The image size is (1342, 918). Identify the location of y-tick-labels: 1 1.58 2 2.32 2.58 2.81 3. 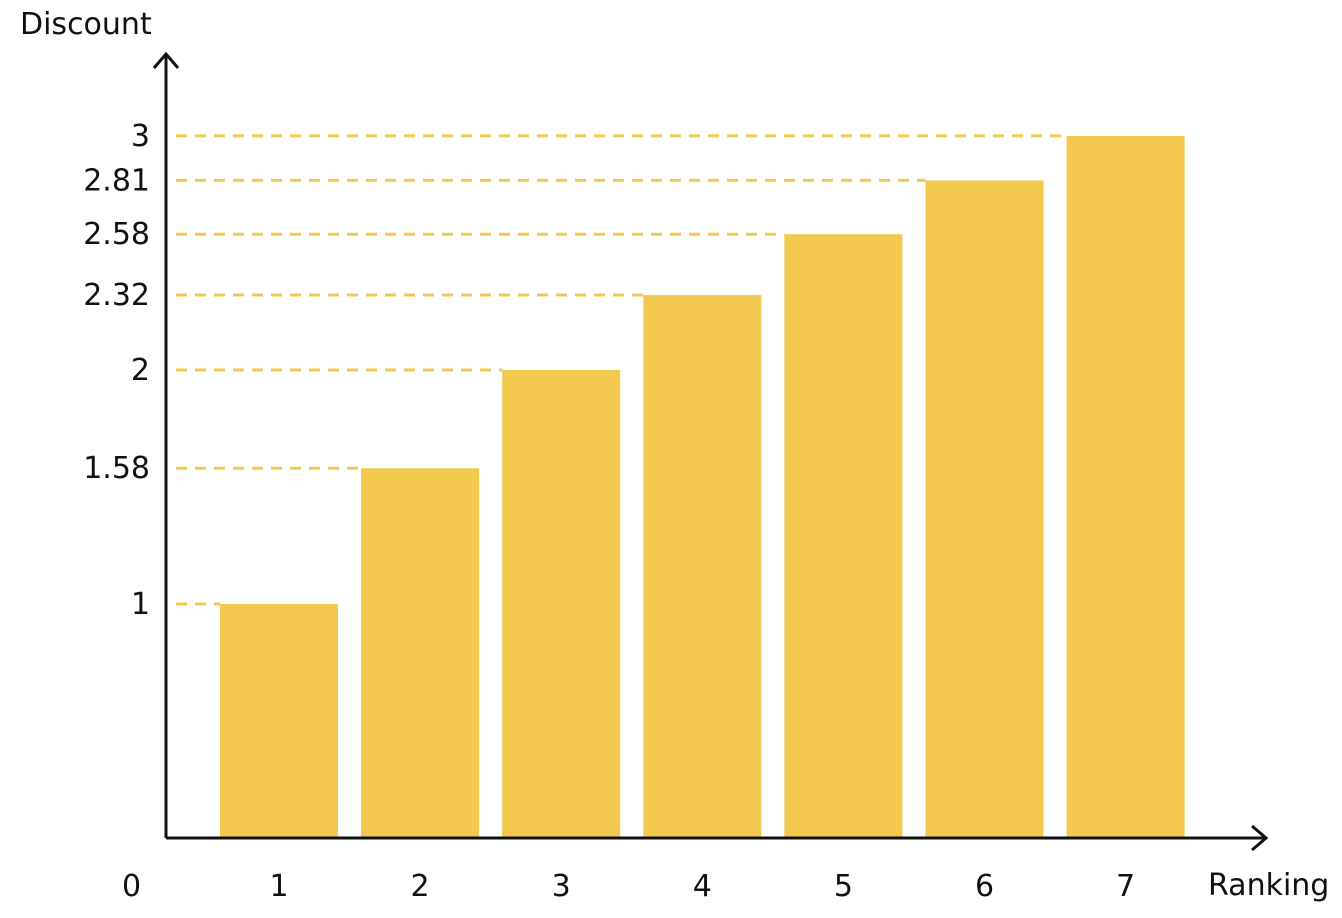
(116, 370).